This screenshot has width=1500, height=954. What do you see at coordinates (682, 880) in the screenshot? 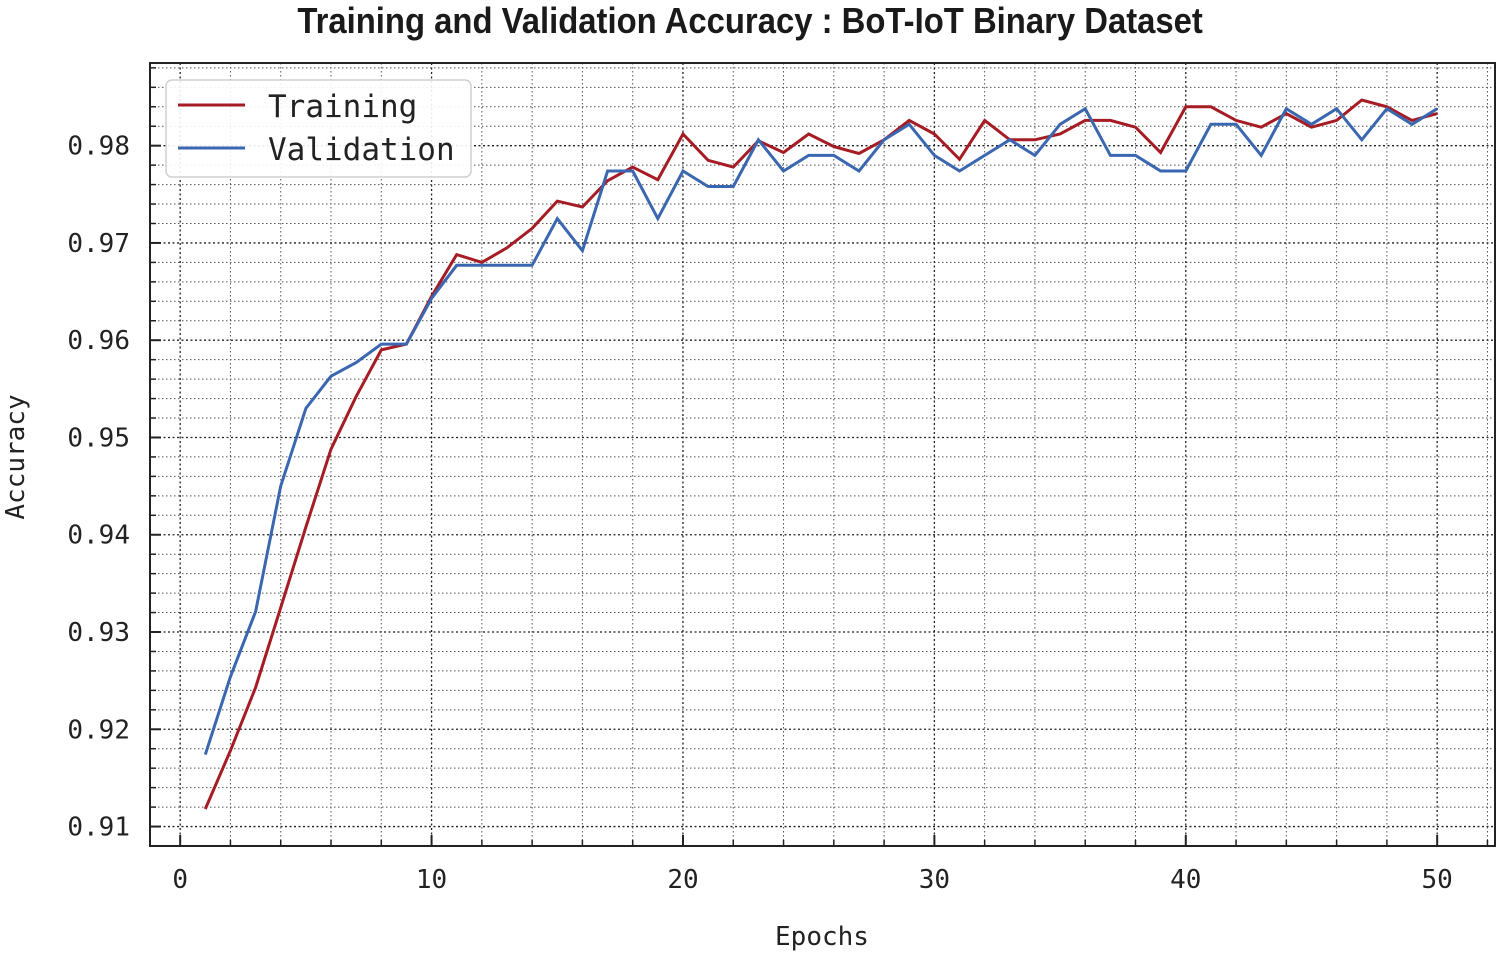
I see `x-tick-label: 20` at bounding box center [682, 880].